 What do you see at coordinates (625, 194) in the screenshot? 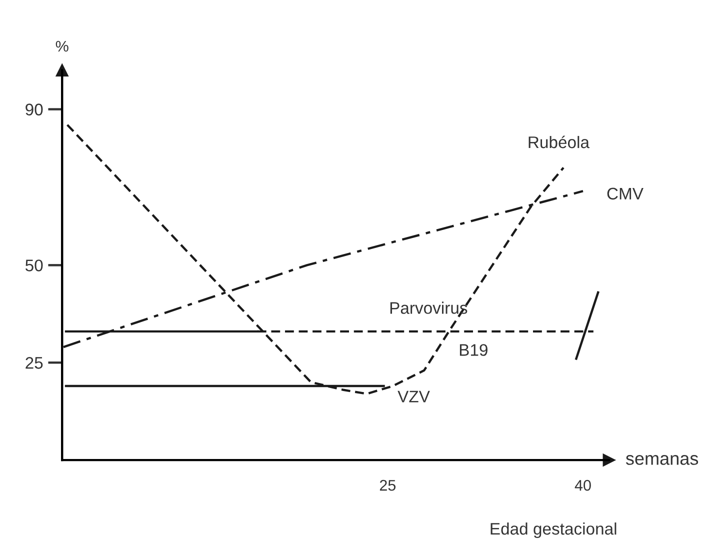
I see `series-label: CMV` at bounding box center [625, 194].